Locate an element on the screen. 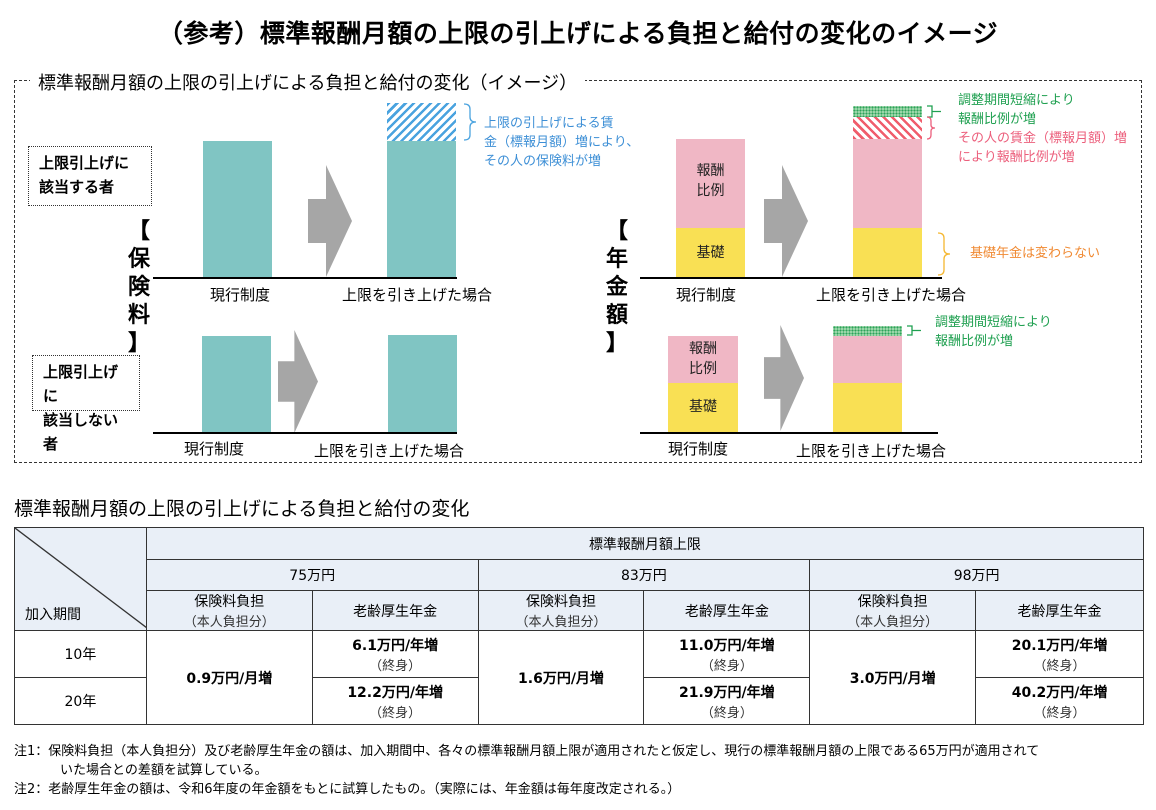 The image size is (1156, 810). page-title: （参考）標準報酬月額の上限の引上げによる負担と給付の変化のイメージ is located at coordinates (578, 33).